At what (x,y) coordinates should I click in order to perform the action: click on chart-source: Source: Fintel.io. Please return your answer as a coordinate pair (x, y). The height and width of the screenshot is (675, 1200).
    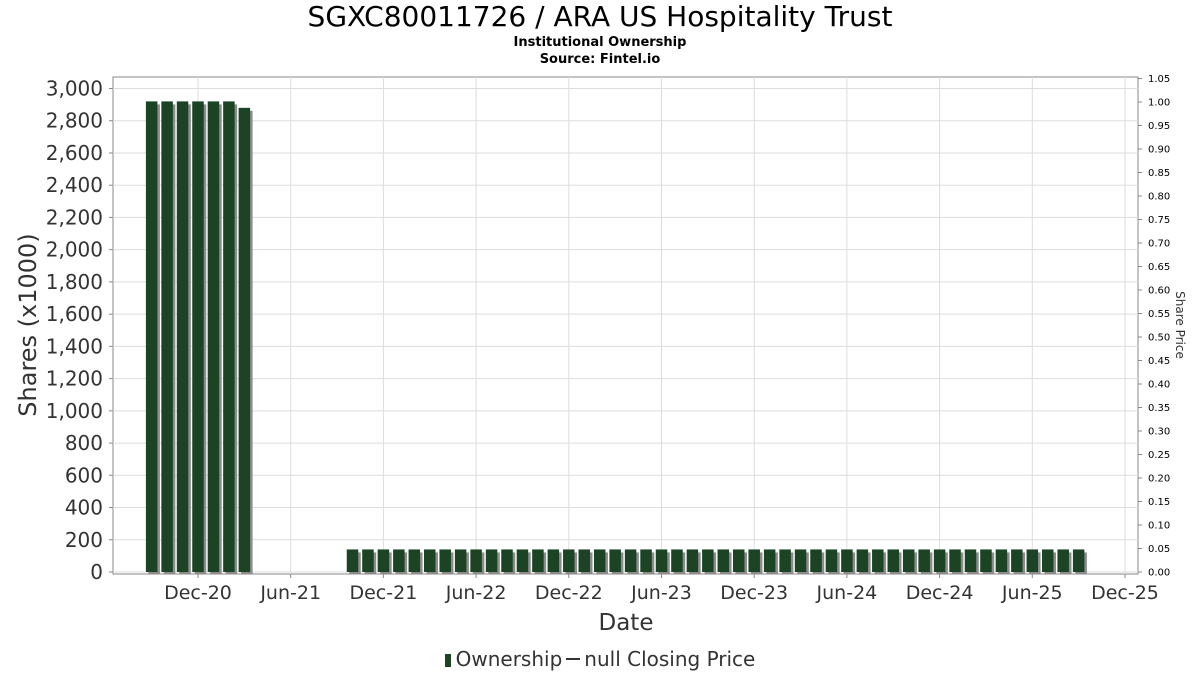
    Looking at the image, I should click on (600, 59).